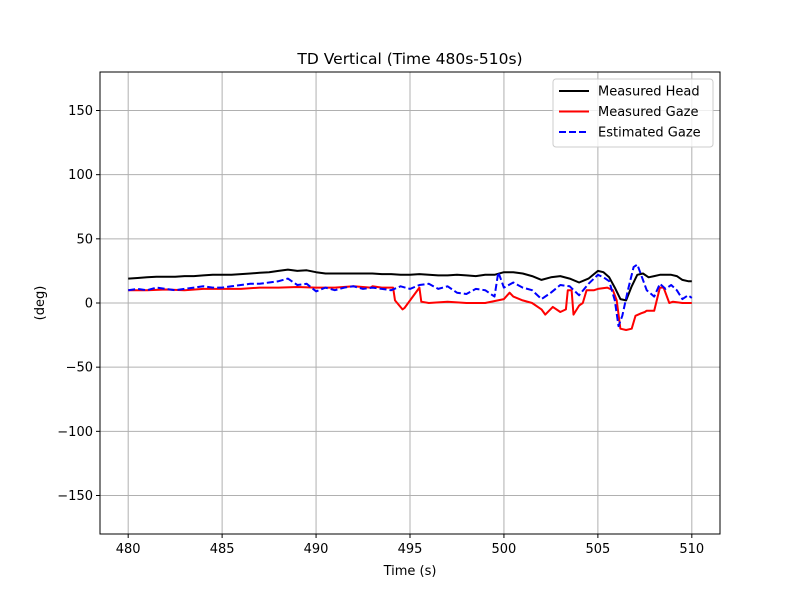 The image size is (800, 600). What do you see at coordinates (316, 549) in the screenshot?
I see `x-tick-label: 490` at bounding box center [316, 549].